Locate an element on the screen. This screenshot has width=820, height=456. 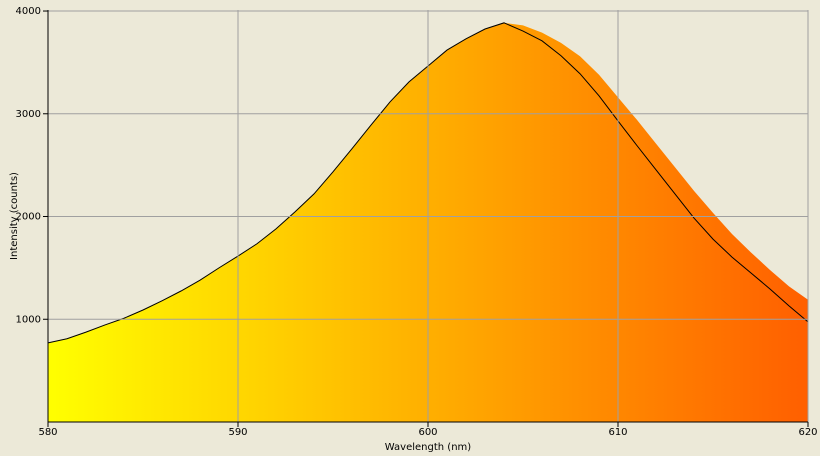
y-axis-label: Intensity (counts) is located at coordinates (14, 216).